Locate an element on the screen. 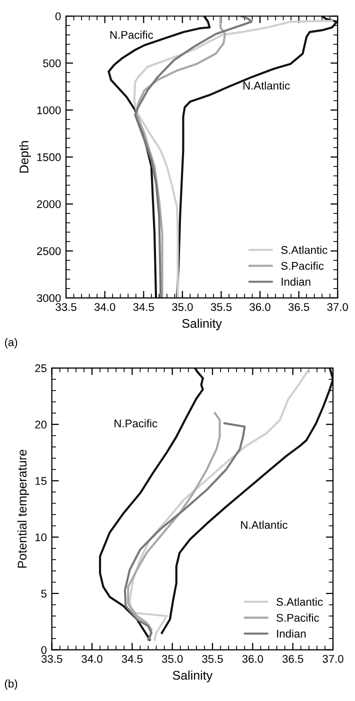  y-tick-label: 2500 is located at coordinates (49, 251).